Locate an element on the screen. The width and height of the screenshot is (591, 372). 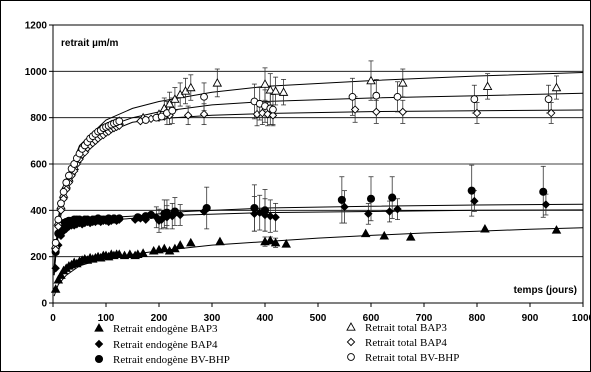
data-point: Retrait total BAP4: 5, 230 is located at coordinates (55, 249).